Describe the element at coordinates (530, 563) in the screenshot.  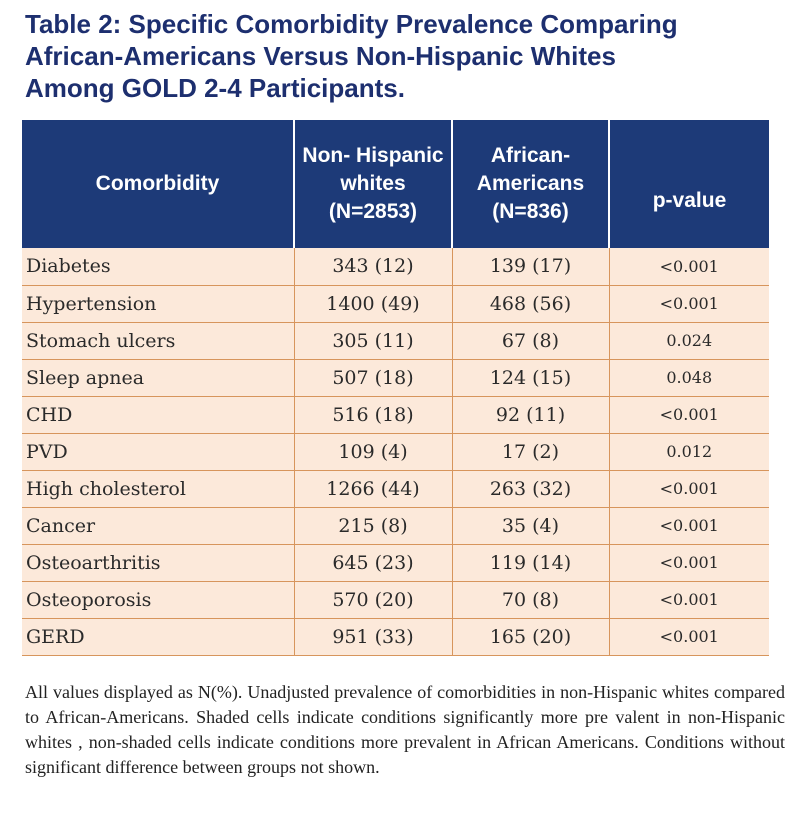
I see `cell-african-americans: 119 (14)` at that location.